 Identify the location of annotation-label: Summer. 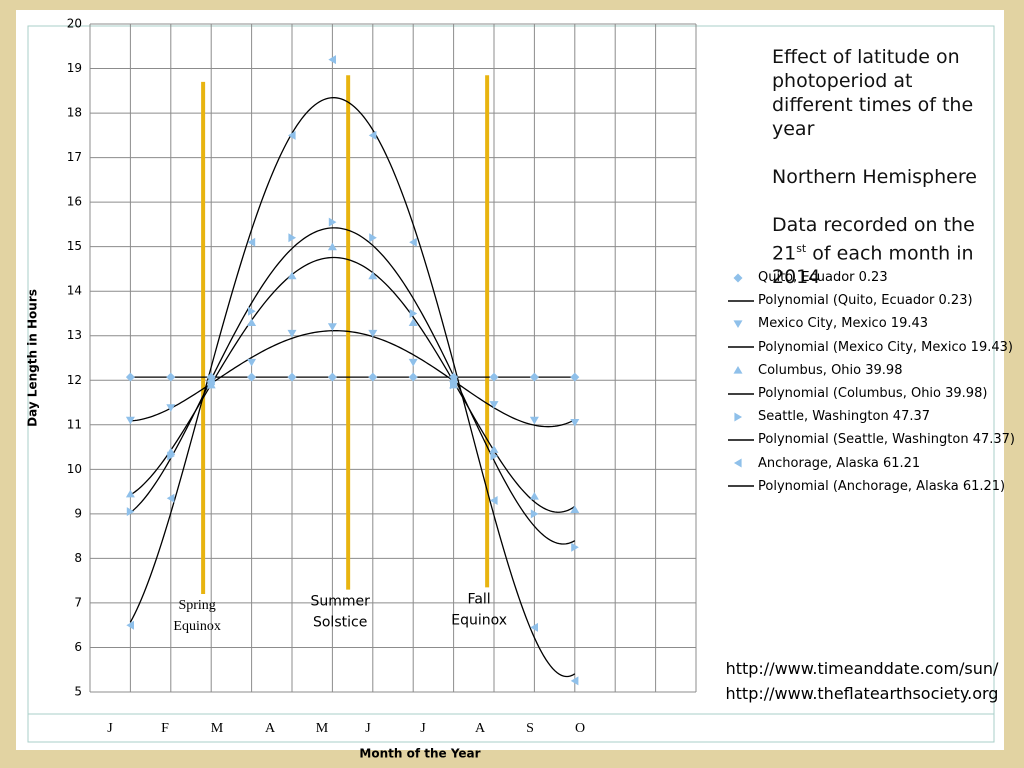
(340, 602).